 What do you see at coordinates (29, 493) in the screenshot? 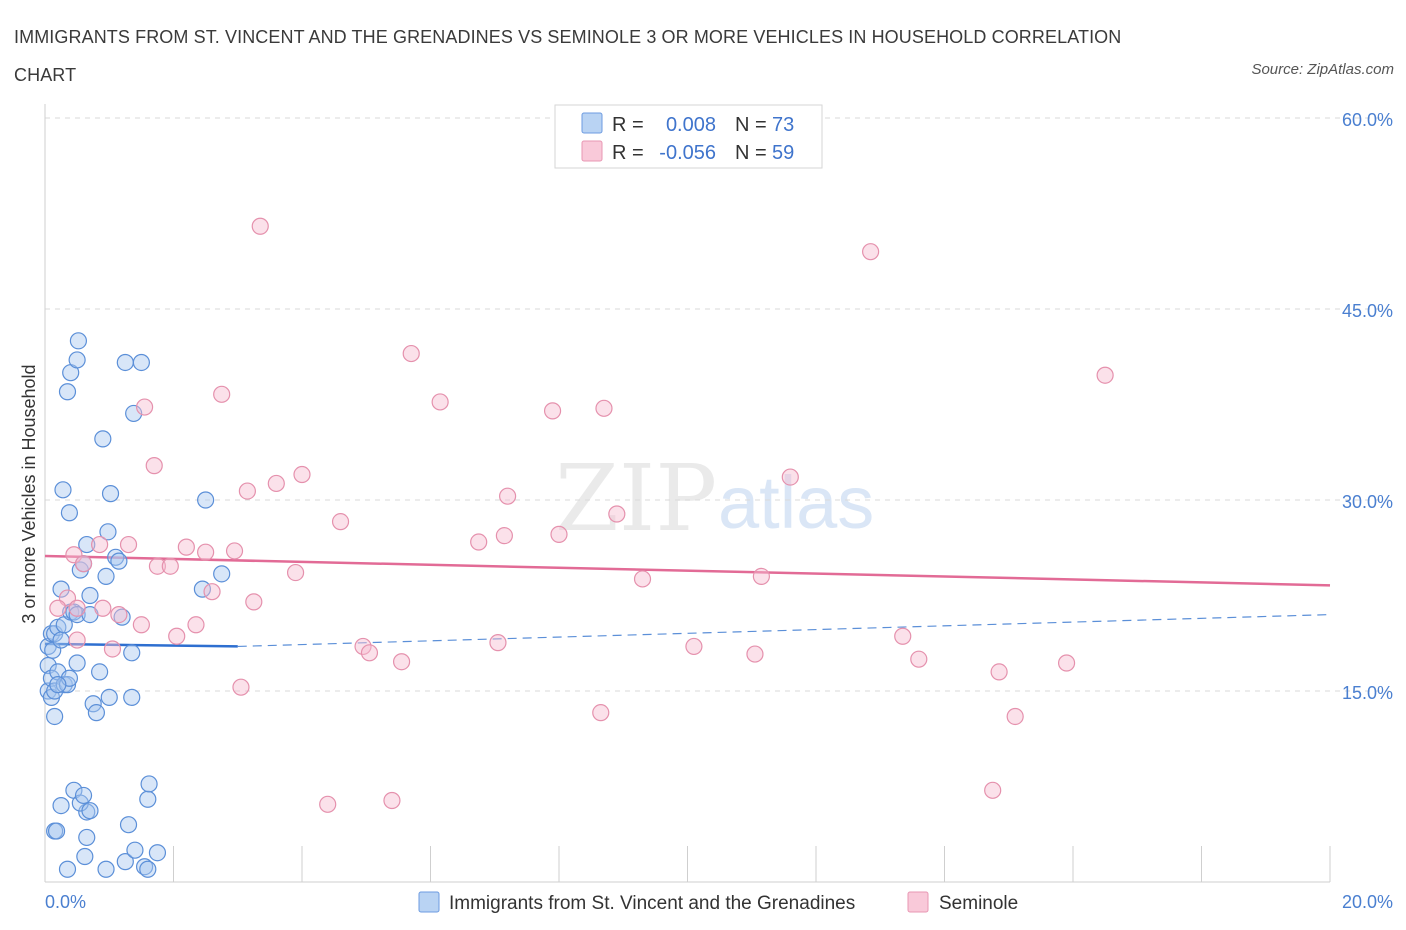
I see `y-axis-label: 3 or more Vehicles in Household` at bounding box center [29, 493].